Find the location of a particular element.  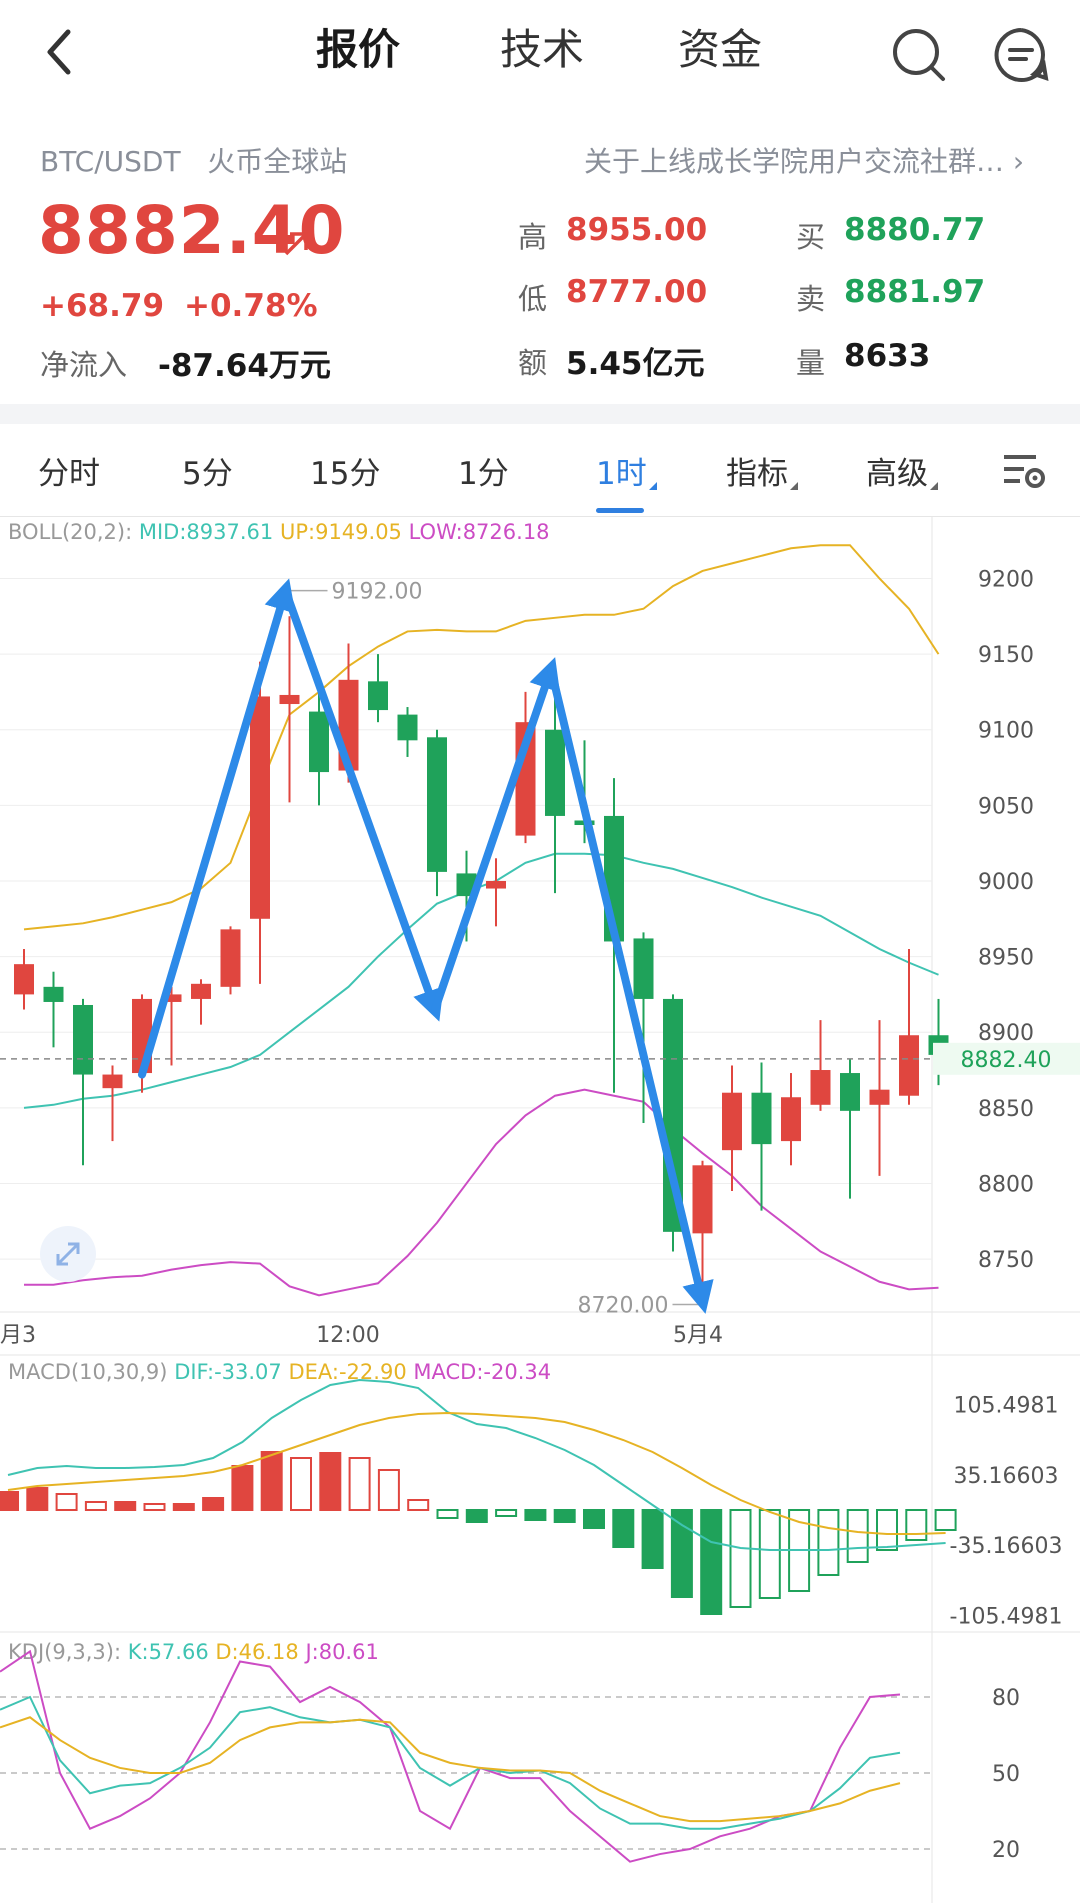

current-price-tag is located at coordinates (1006, 1058).